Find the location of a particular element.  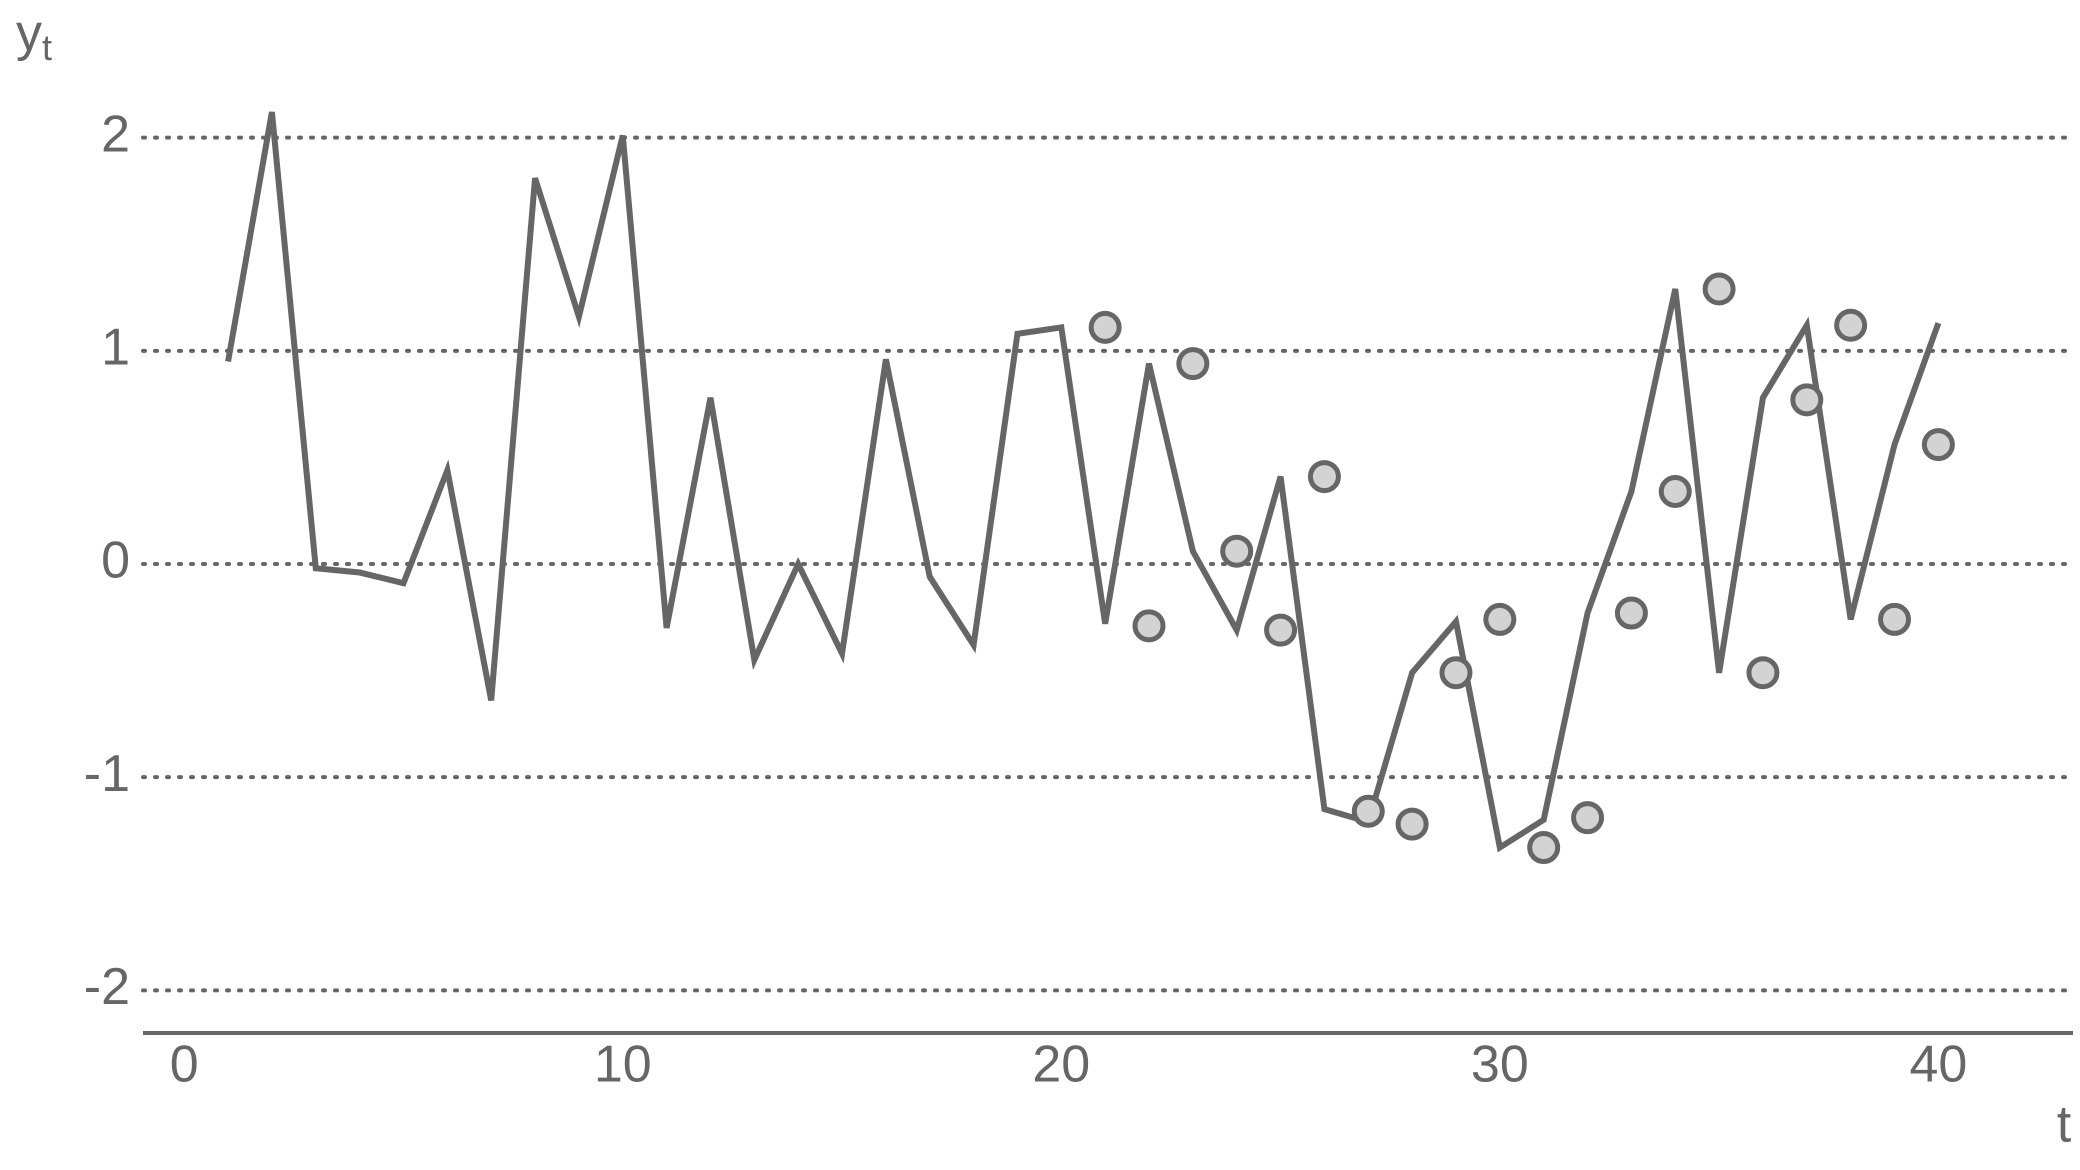

y-tick-label: -2 is located at coordinates (107, 987).